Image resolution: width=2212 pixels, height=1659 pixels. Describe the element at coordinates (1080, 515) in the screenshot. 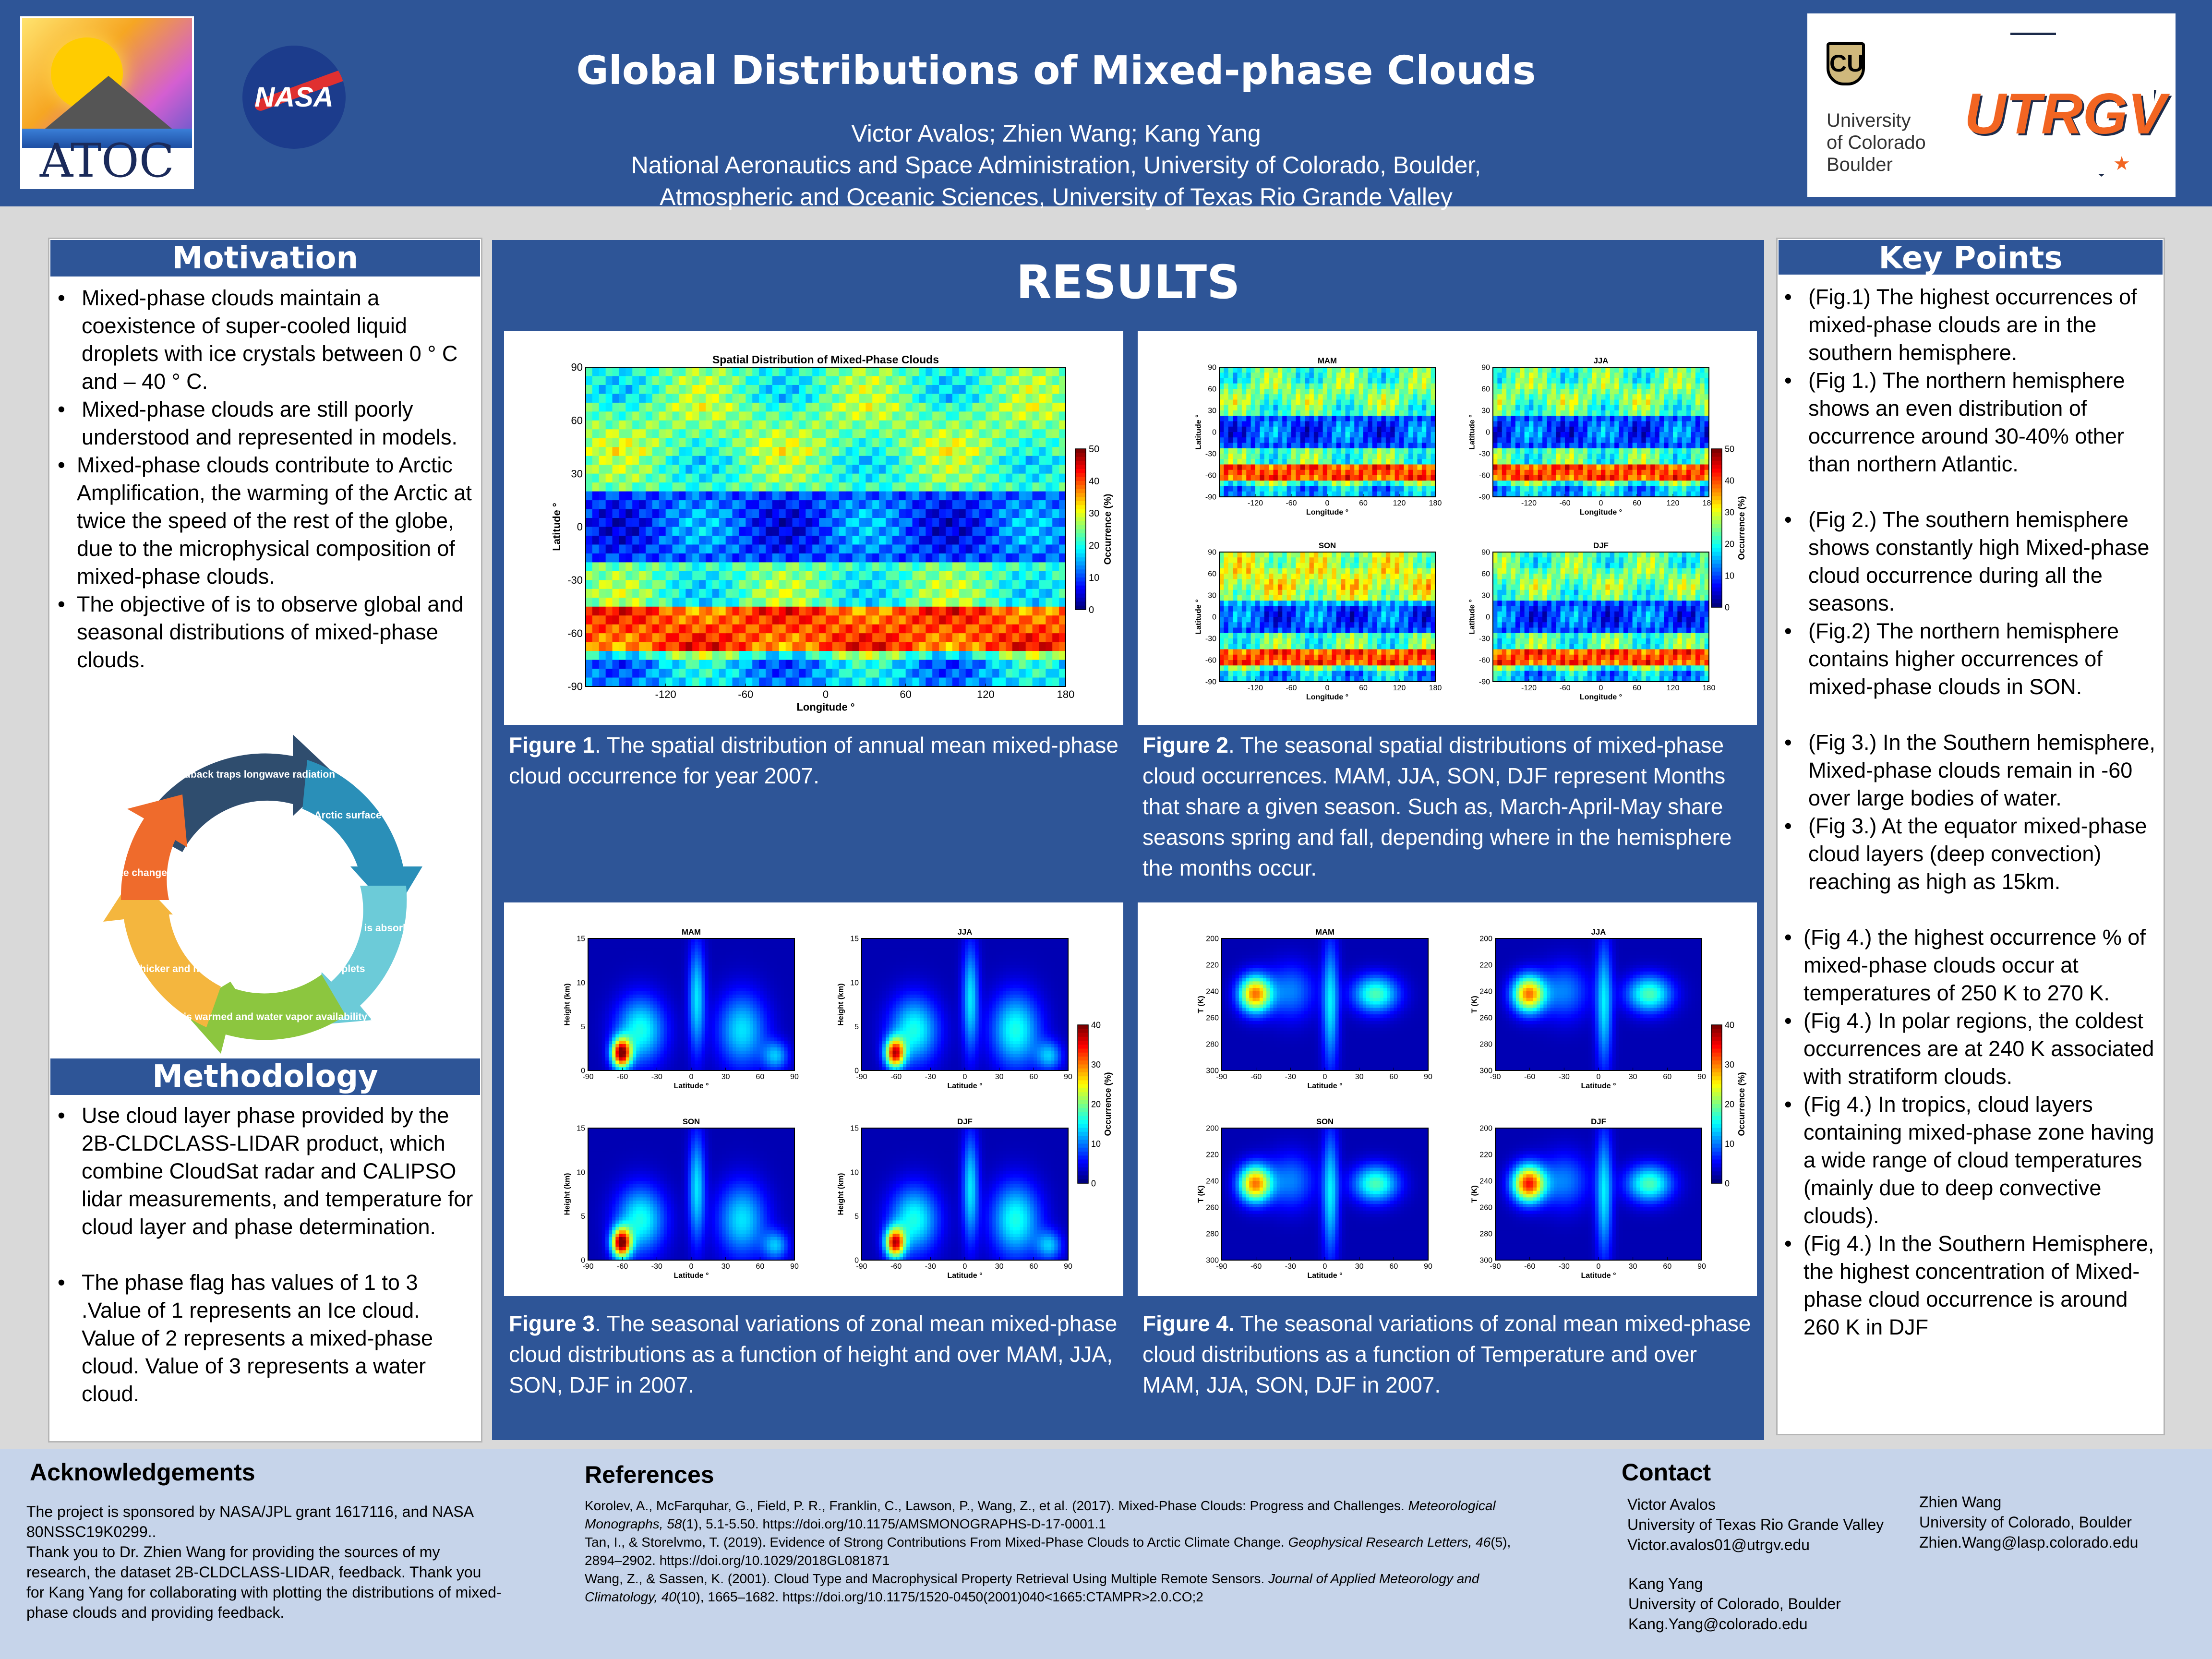

I see `colorbar-step` at that location.